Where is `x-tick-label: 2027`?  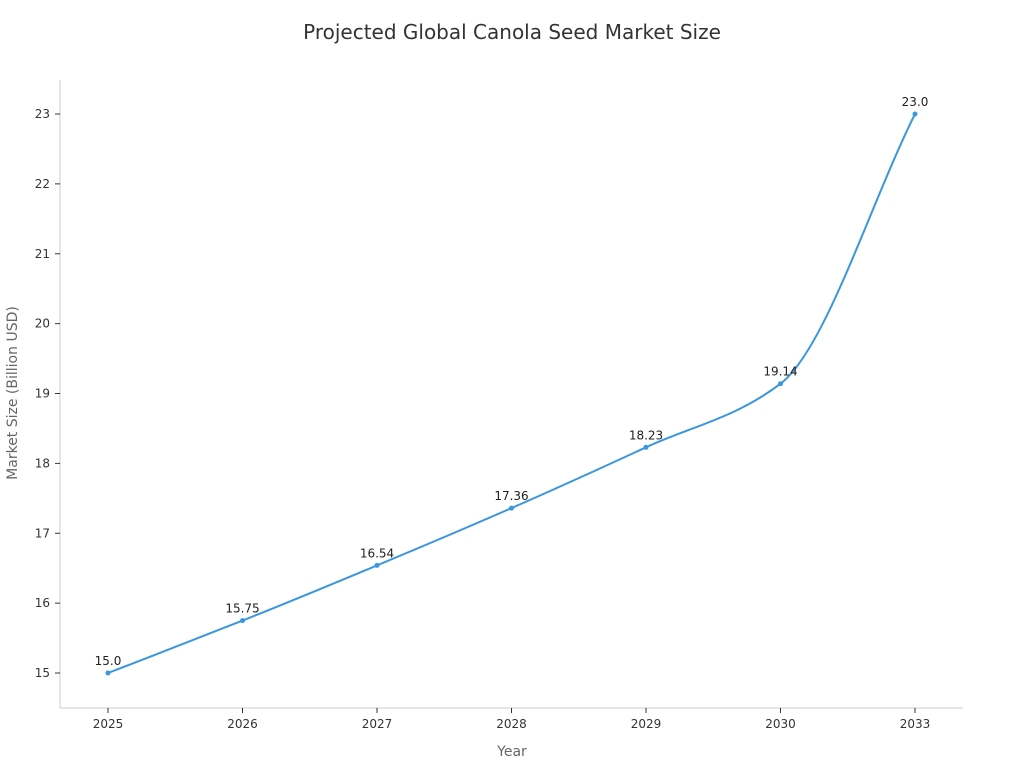
x-tick-label: 2027 is located at coordinates (377, 724).